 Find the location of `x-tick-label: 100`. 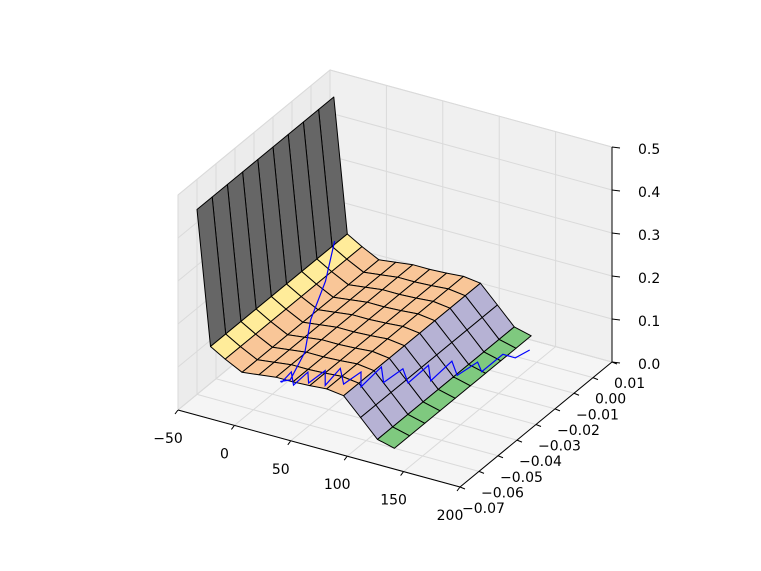

x-tick-label: 100 is located at coordinates (337, 485).